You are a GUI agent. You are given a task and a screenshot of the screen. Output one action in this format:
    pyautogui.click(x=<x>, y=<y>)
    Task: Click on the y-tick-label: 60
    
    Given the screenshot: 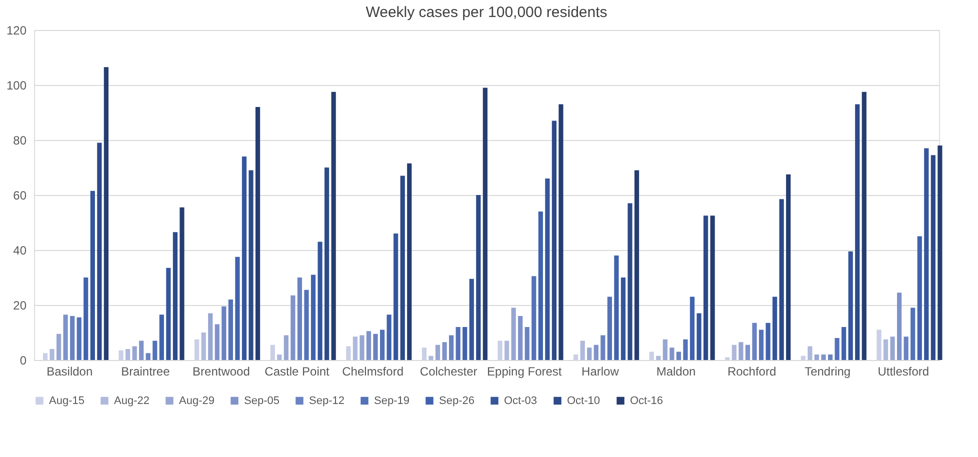 What is the action you would take?
    pyautogui.click(x=20, y=195)
    